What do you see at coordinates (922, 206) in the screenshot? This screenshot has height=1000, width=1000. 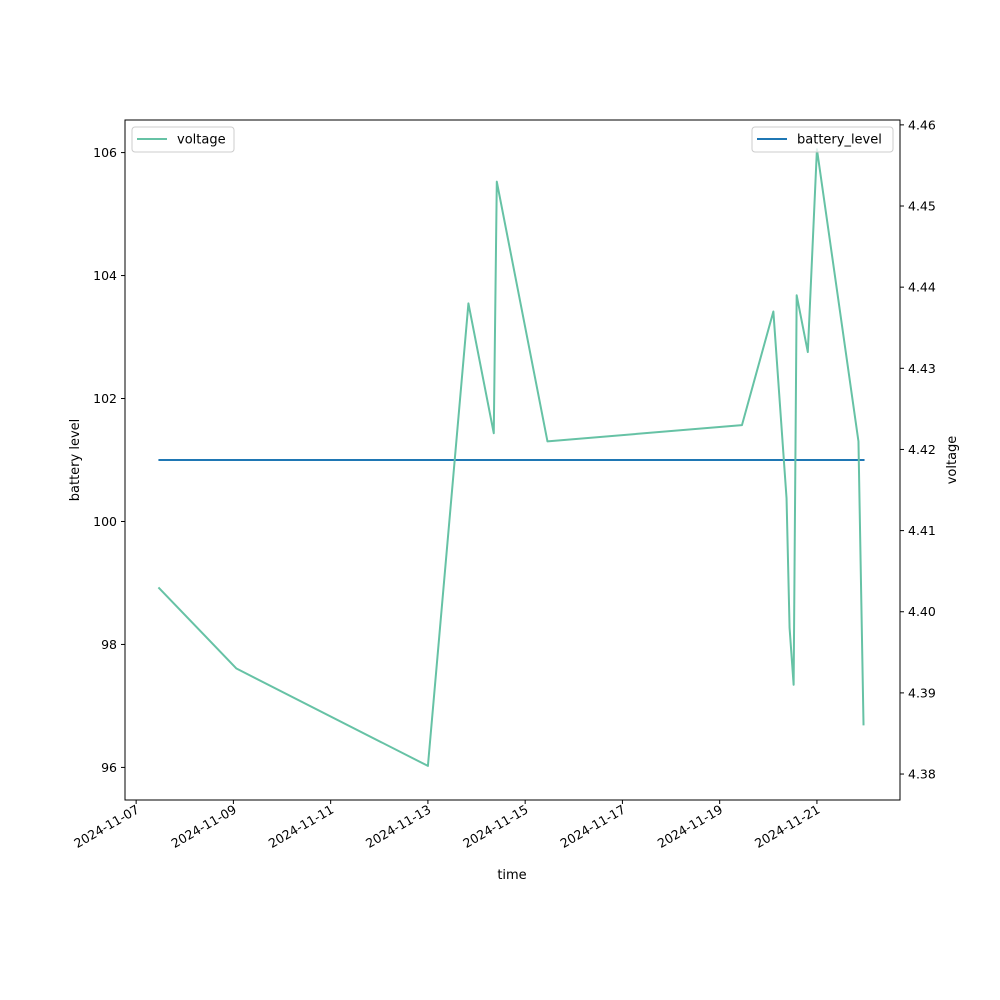 I see `y-right-tick-label: 4.45` at bounding box center [922, 206].